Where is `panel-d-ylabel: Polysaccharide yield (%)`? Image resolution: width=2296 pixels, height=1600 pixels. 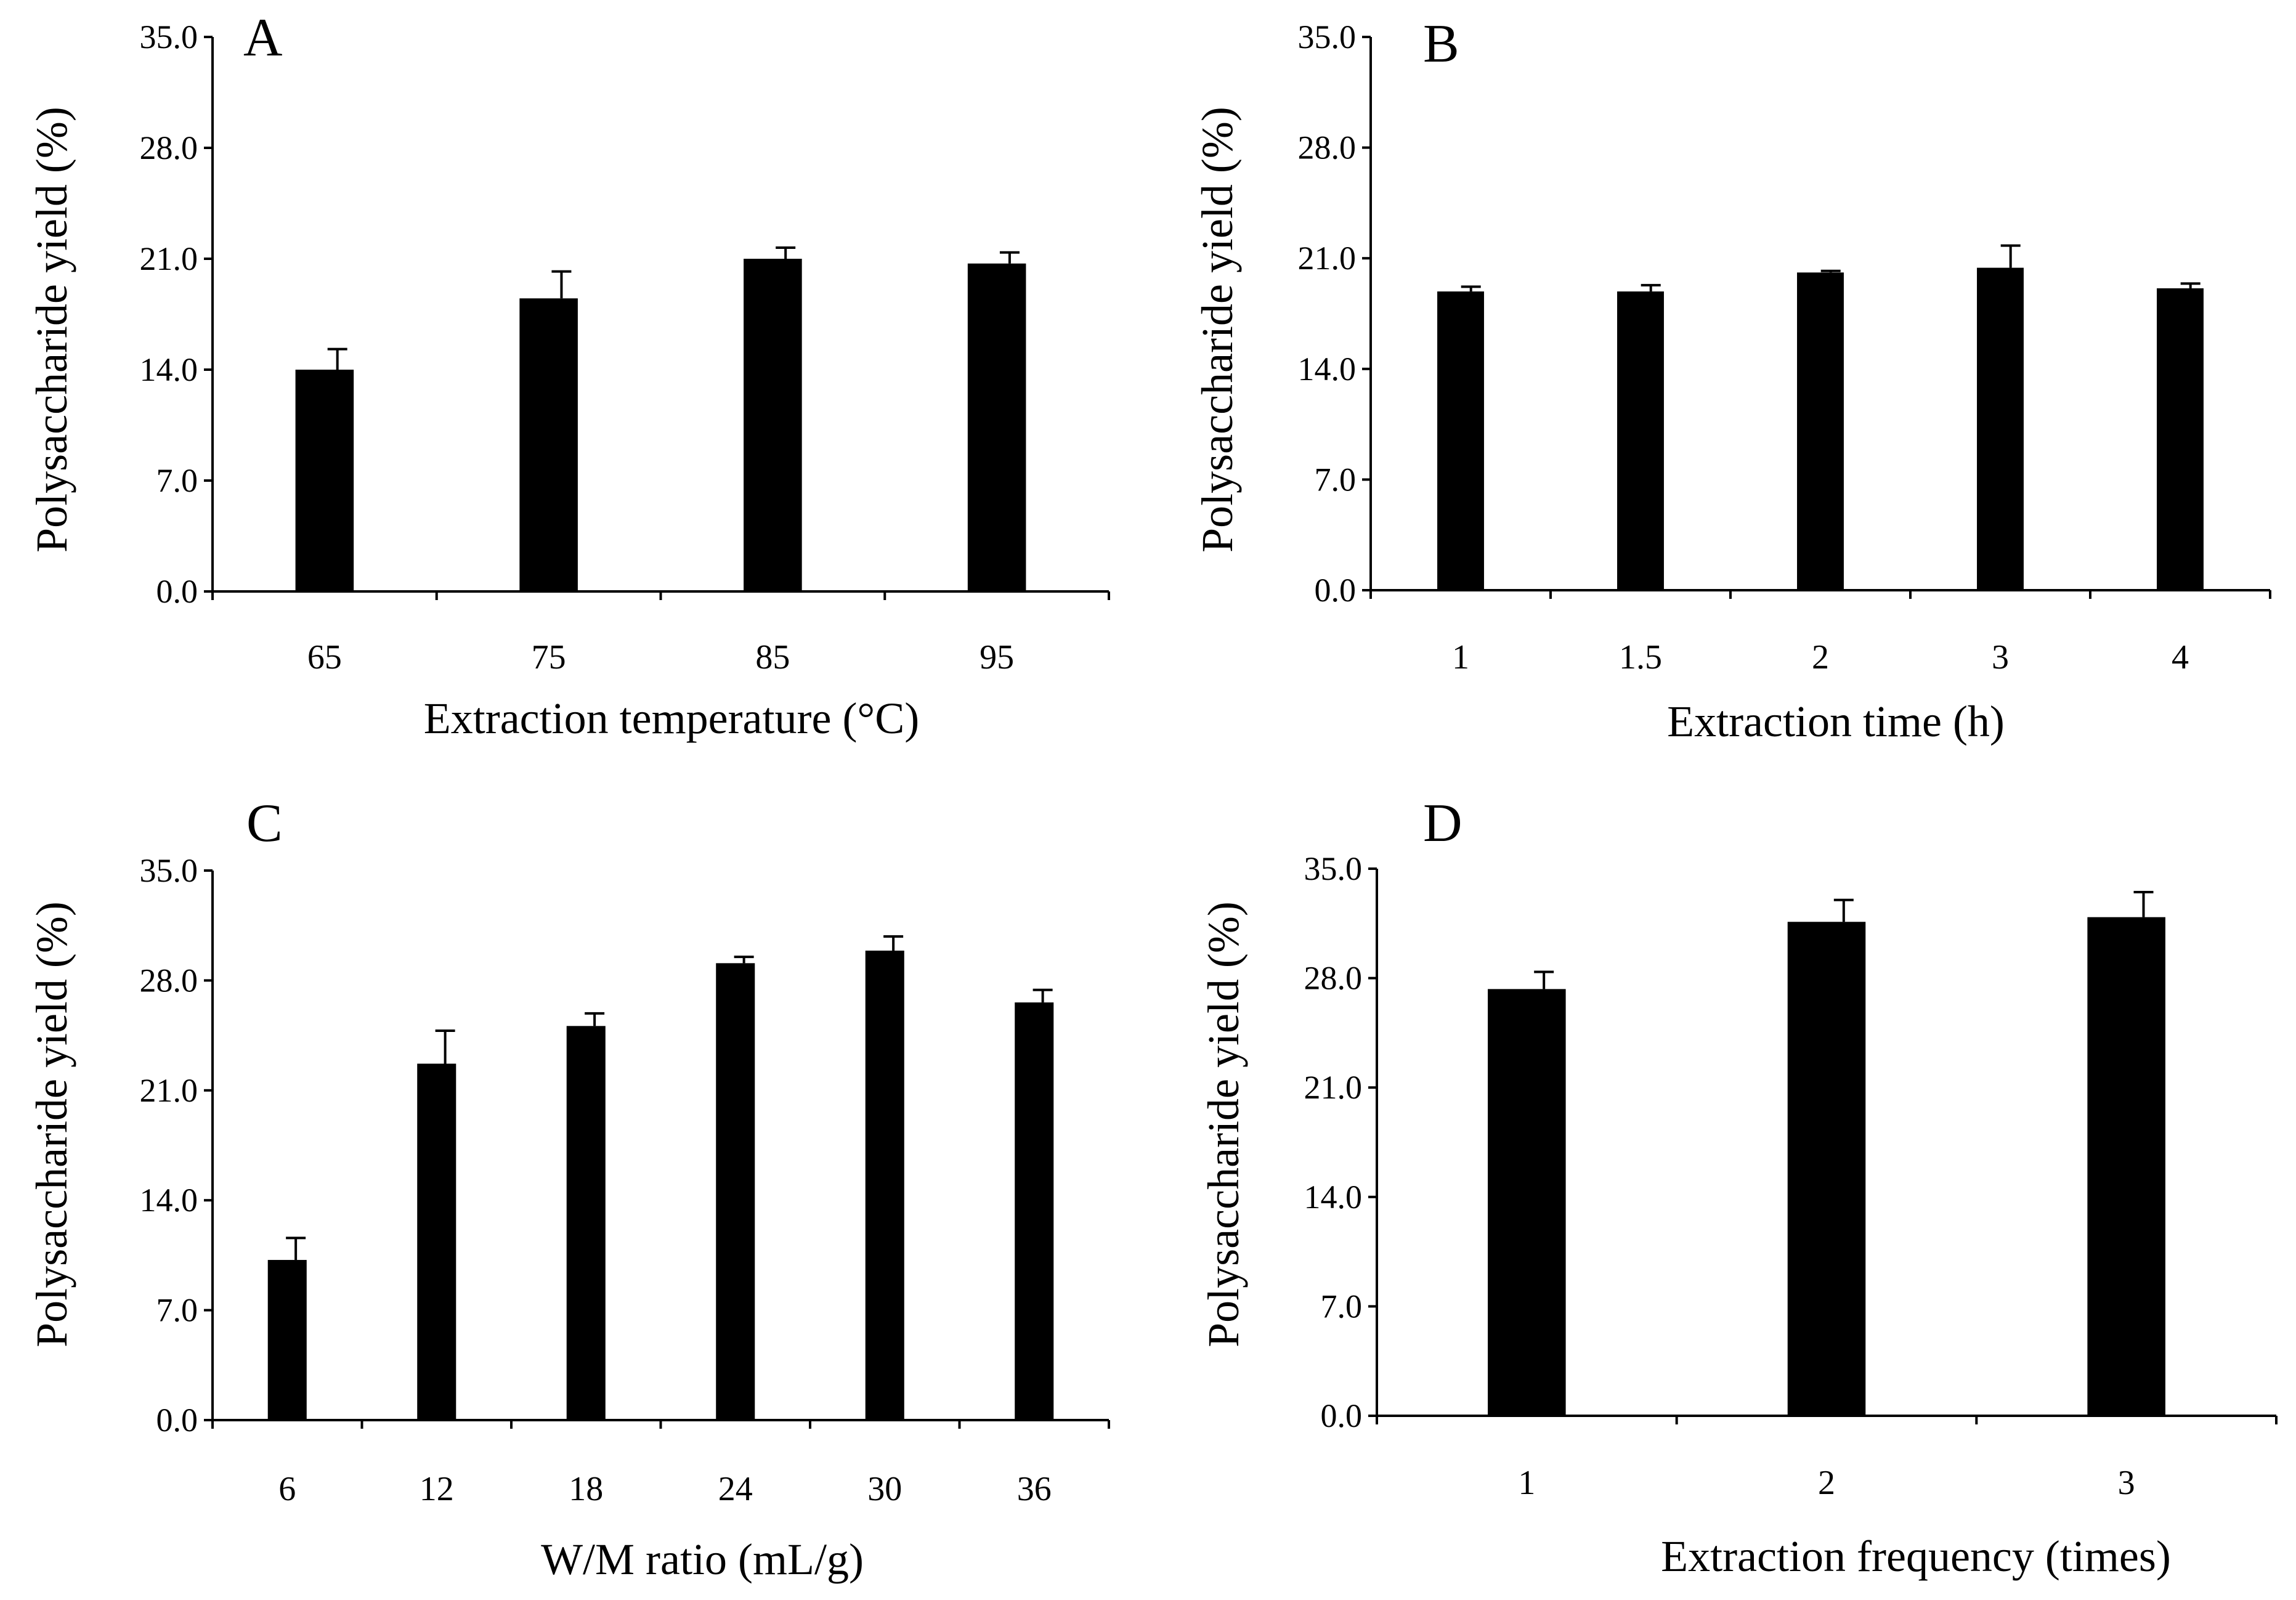 panel-d-ylabel: Polysaccharide yield (%) is located at coordinates (1223, 1124).